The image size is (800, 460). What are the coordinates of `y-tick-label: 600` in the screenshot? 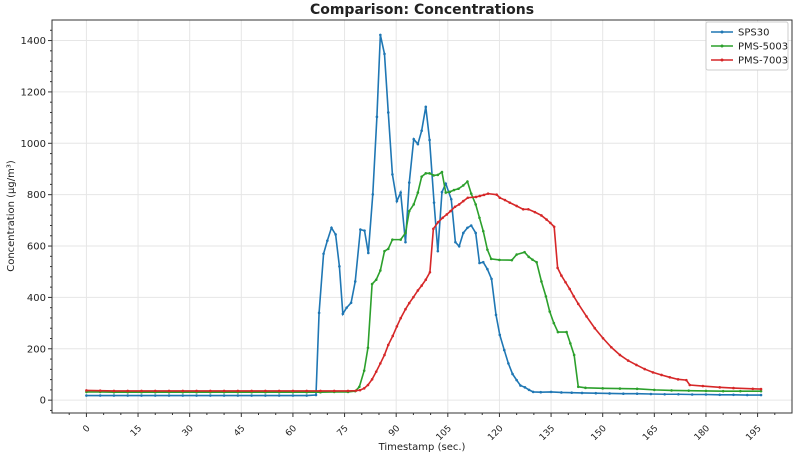 It's located at (36, 247).